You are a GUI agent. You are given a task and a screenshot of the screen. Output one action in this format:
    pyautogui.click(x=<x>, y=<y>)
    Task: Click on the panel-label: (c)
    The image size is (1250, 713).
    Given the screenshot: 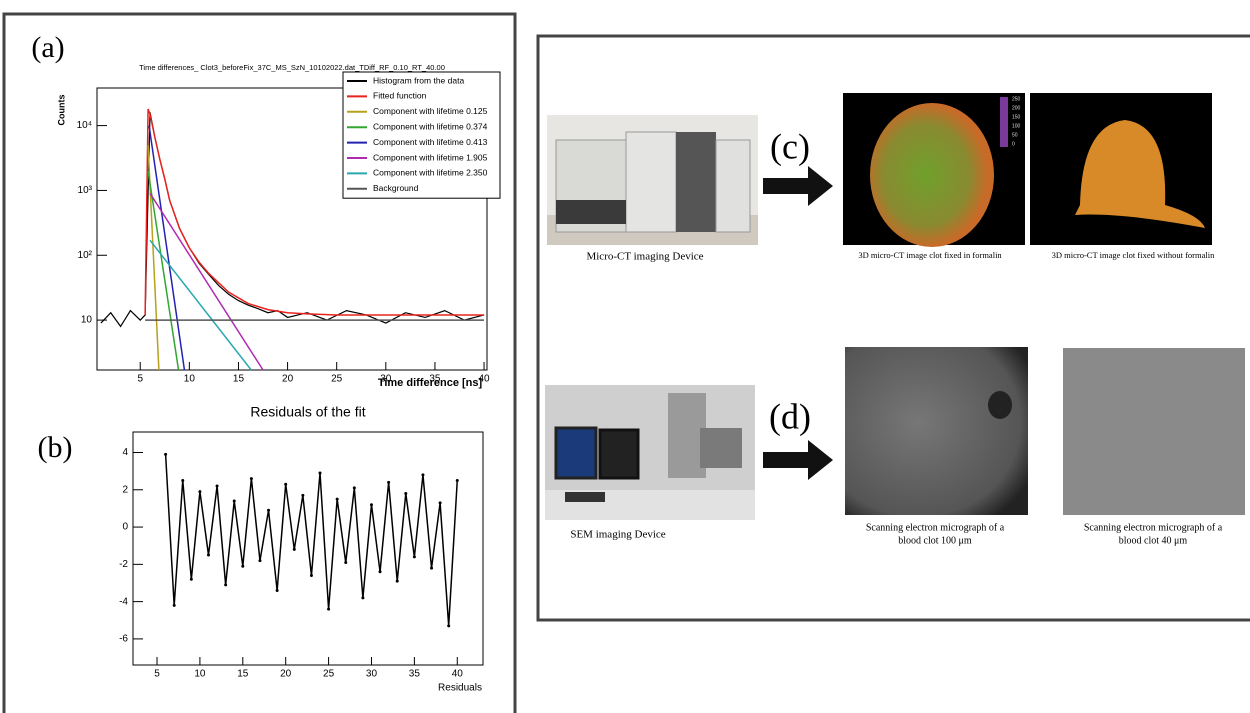 What is the action you would take?
    pyautogui.click(x=790, y=146)
    